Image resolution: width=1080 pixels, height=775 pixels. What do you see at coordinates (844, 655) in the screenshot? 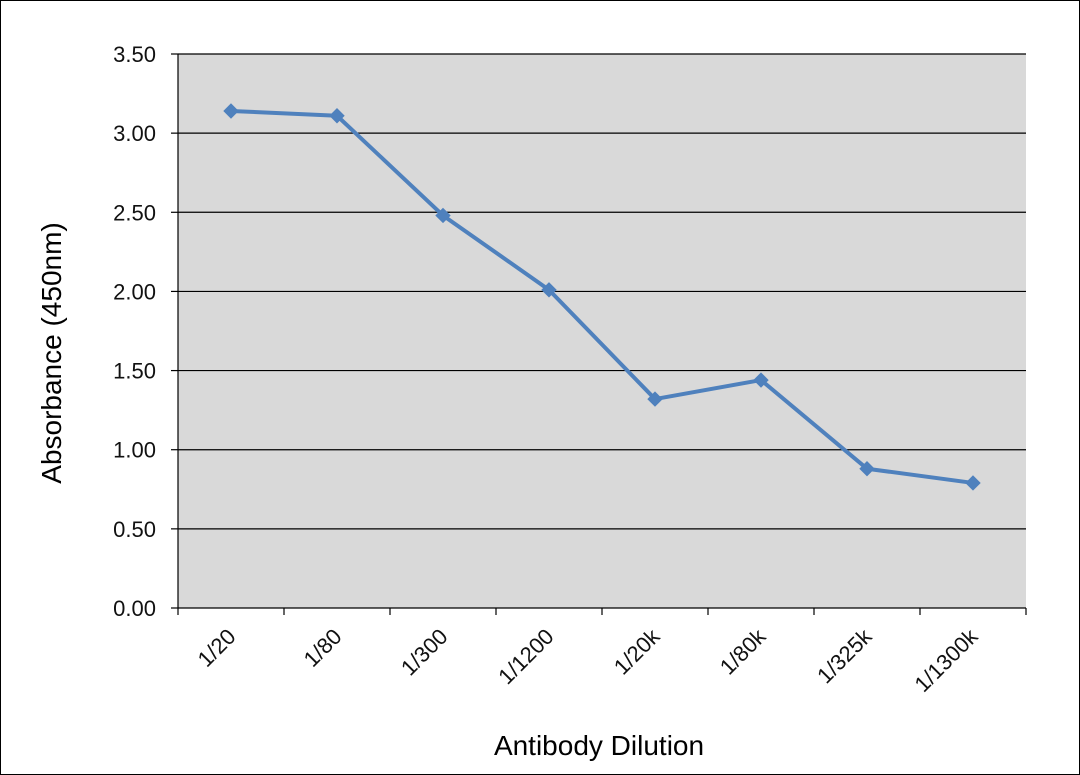
I see `x-tick-label: 1/325k` at bounding box center [844, 655].